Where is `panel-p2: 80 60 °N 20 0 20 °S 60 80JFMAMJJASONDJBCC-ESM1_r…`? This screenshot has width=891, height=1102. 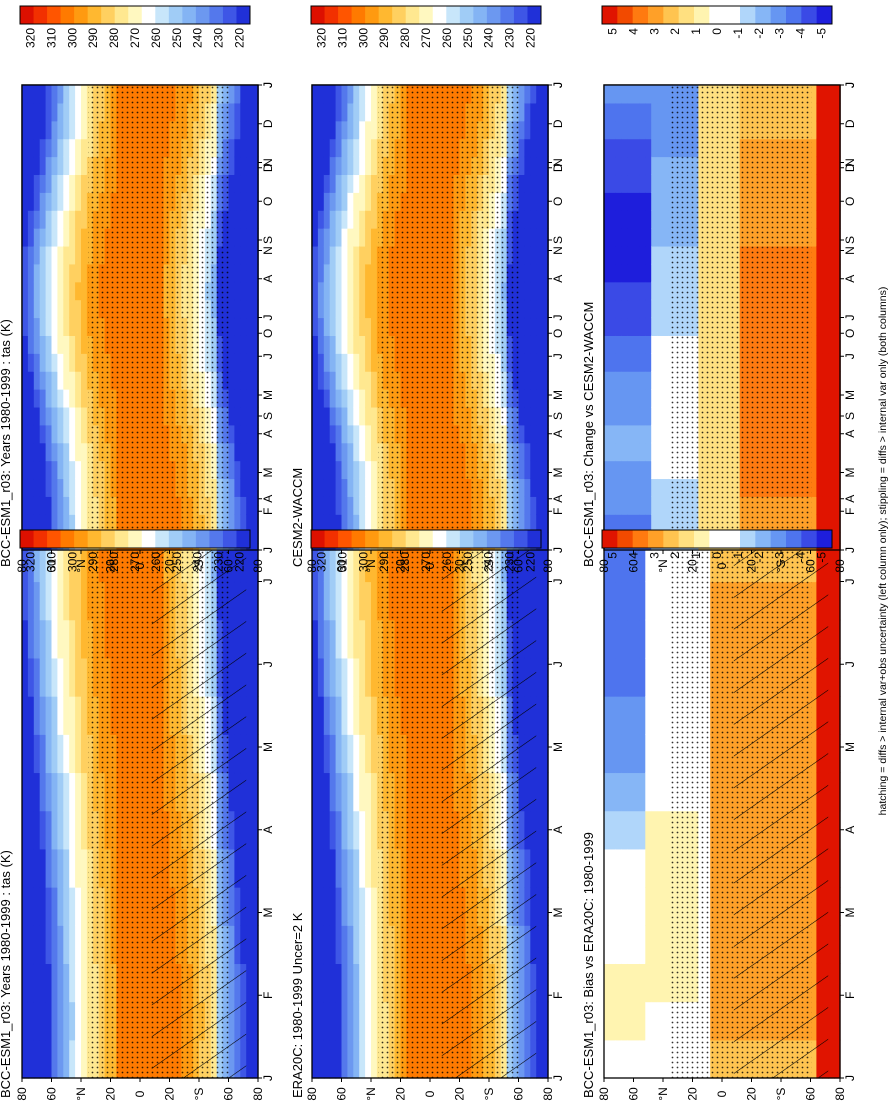
panel-p2: 80 60 °N 20 0 20 °S 60 80JFMAMJJASONDJBCC-ESM1_r… is located at coordinates (137, 327).